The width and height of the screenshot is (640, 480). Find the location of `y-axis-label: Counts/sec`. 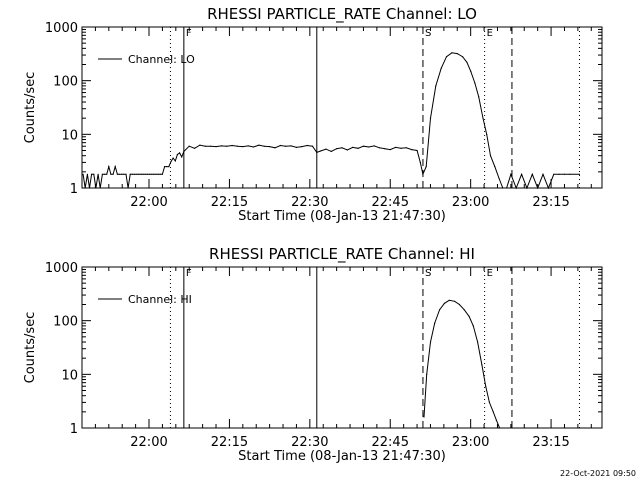

y-axis-label: Counts/sec is located at coordinates (30, 348).